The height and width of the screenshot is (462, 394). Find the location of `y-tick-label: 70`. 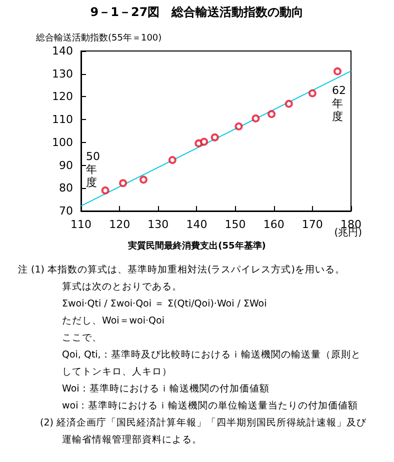

y-tick-label: 70 is located at coordinates (66, 211).